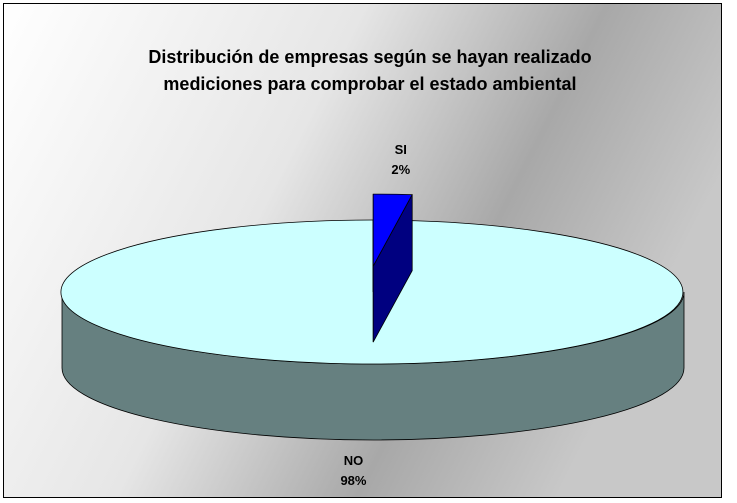 The image size is (737, 503). What do you see at coordinates (400, 169) in the screenshot?
I see `data-label-value: 2%` at bounding box center [400, 169].